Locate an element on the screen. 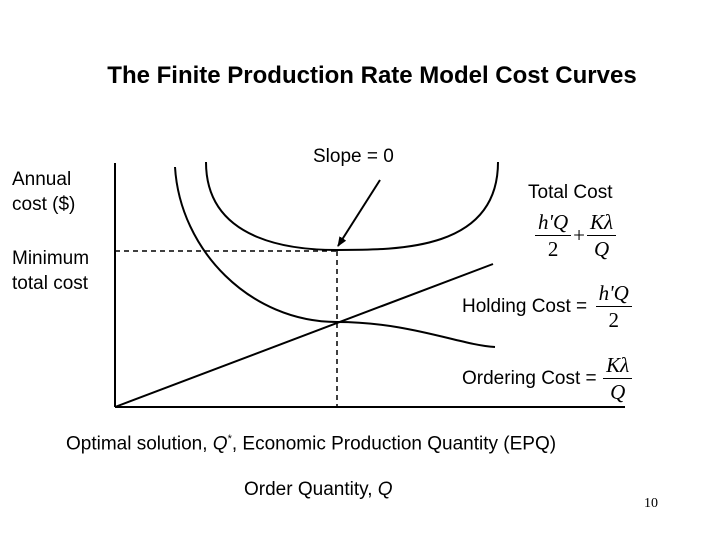 Image resolution: width=720 pixels, height=540 pixels. x-axis-label-q: Q is located at coordinates (385, 489).